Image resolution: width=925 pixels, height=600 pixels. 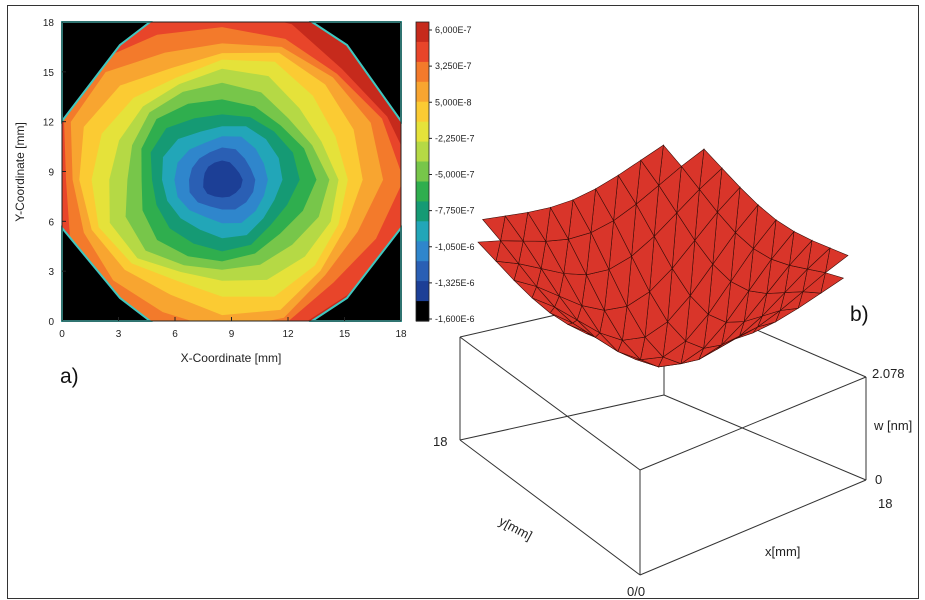 What do you see at coordinates (878, 479) in the screenshot?
I see `z-min-label: 0` at bounding box center [878, 479].